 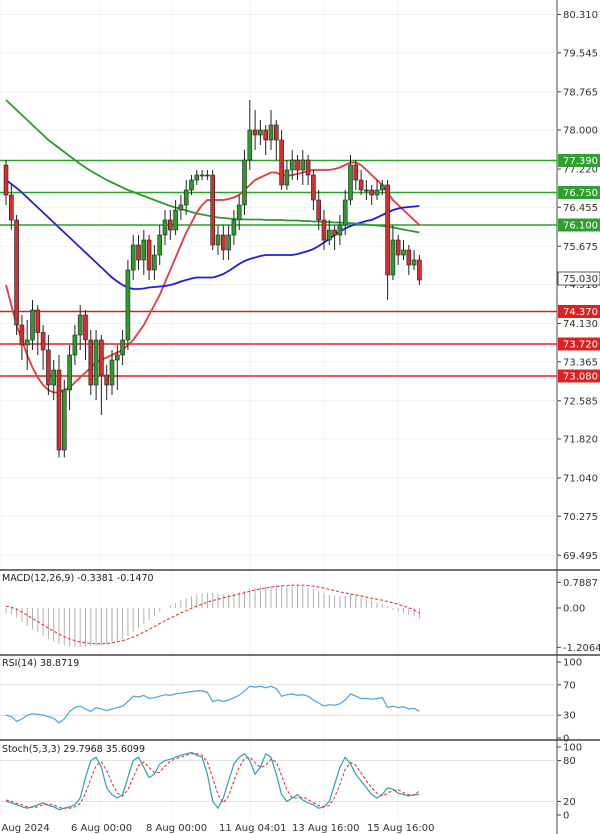 What do you see at coordinates (580, 362) in the screenshot?
I see `y-tick-label: 73.365` at bounding box center [580, 362].